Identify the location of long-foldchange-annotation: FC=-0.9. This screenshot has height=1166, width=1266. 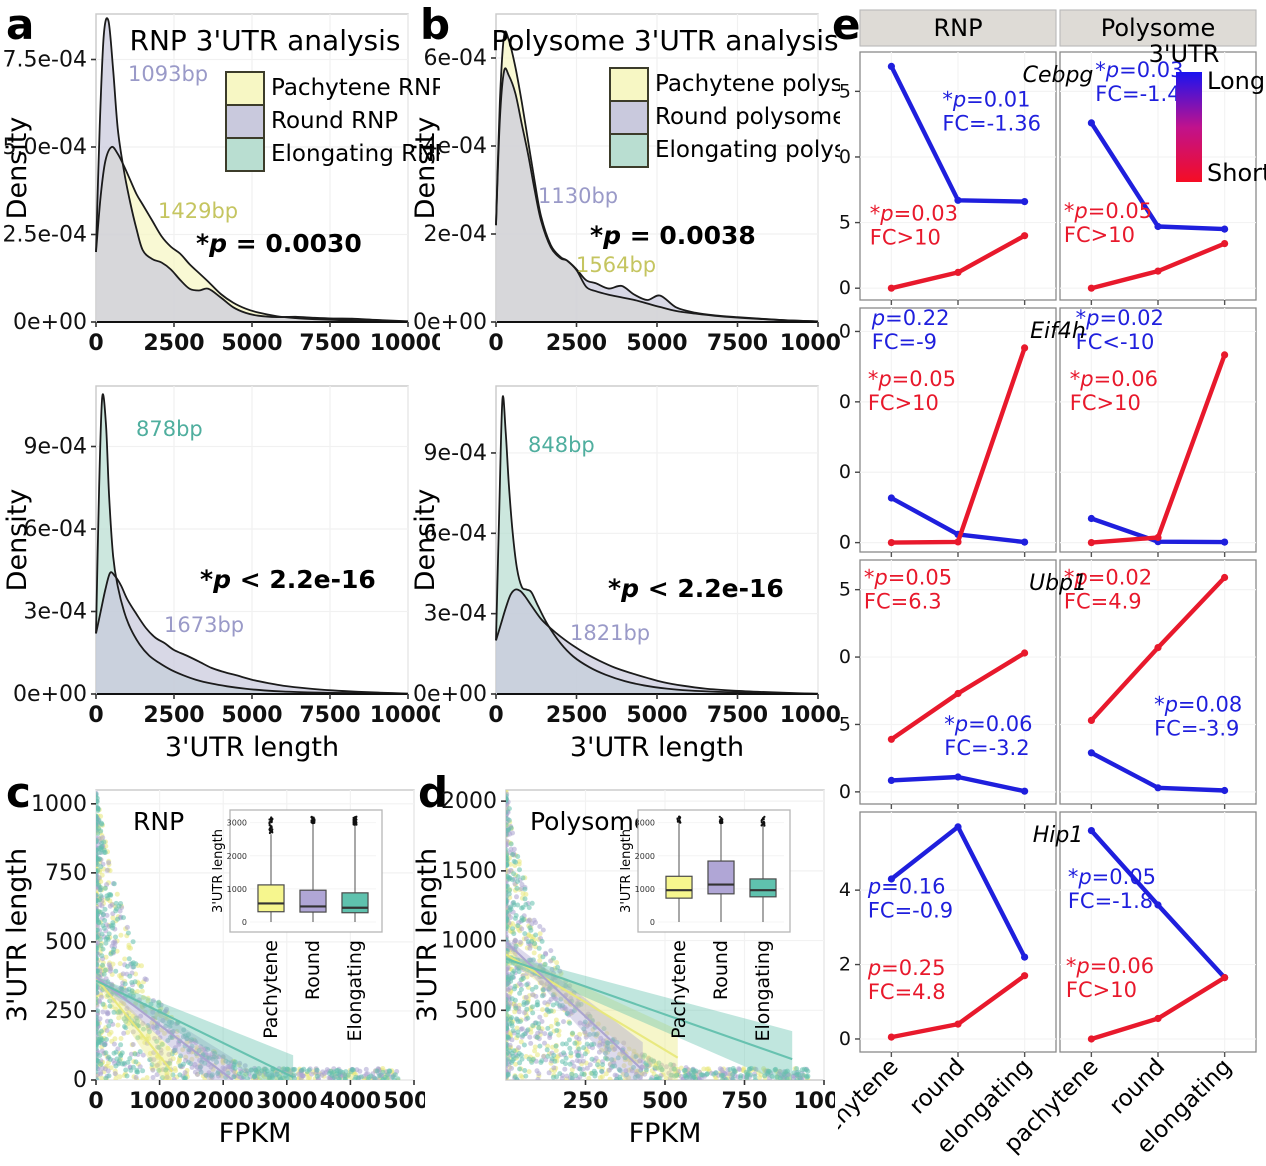
(910, 911).